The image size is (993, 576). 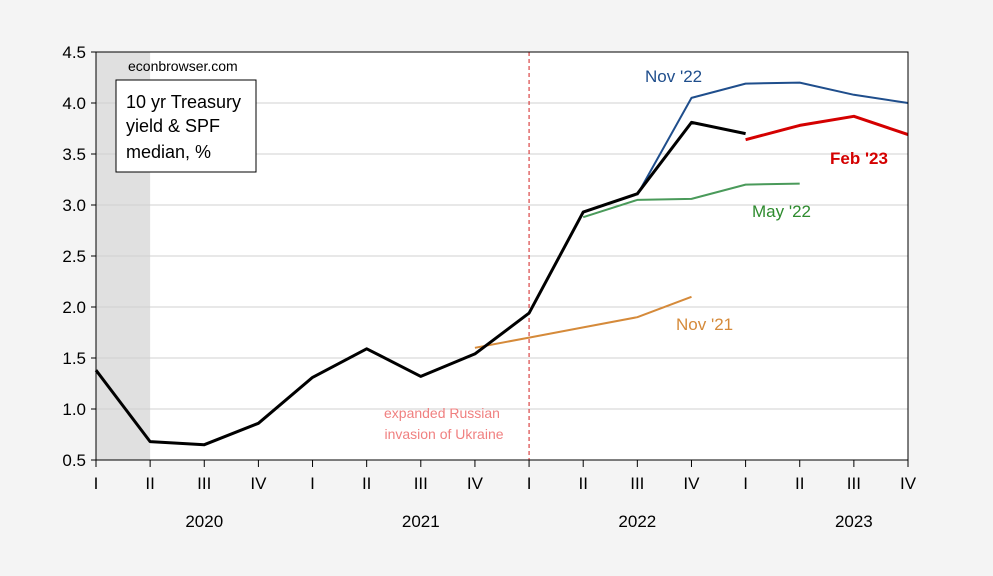 What do you see at coordinates (74, 154) in the screenshot?
I see `y-tick-label: 3.5` at bounding box center [74, 154].